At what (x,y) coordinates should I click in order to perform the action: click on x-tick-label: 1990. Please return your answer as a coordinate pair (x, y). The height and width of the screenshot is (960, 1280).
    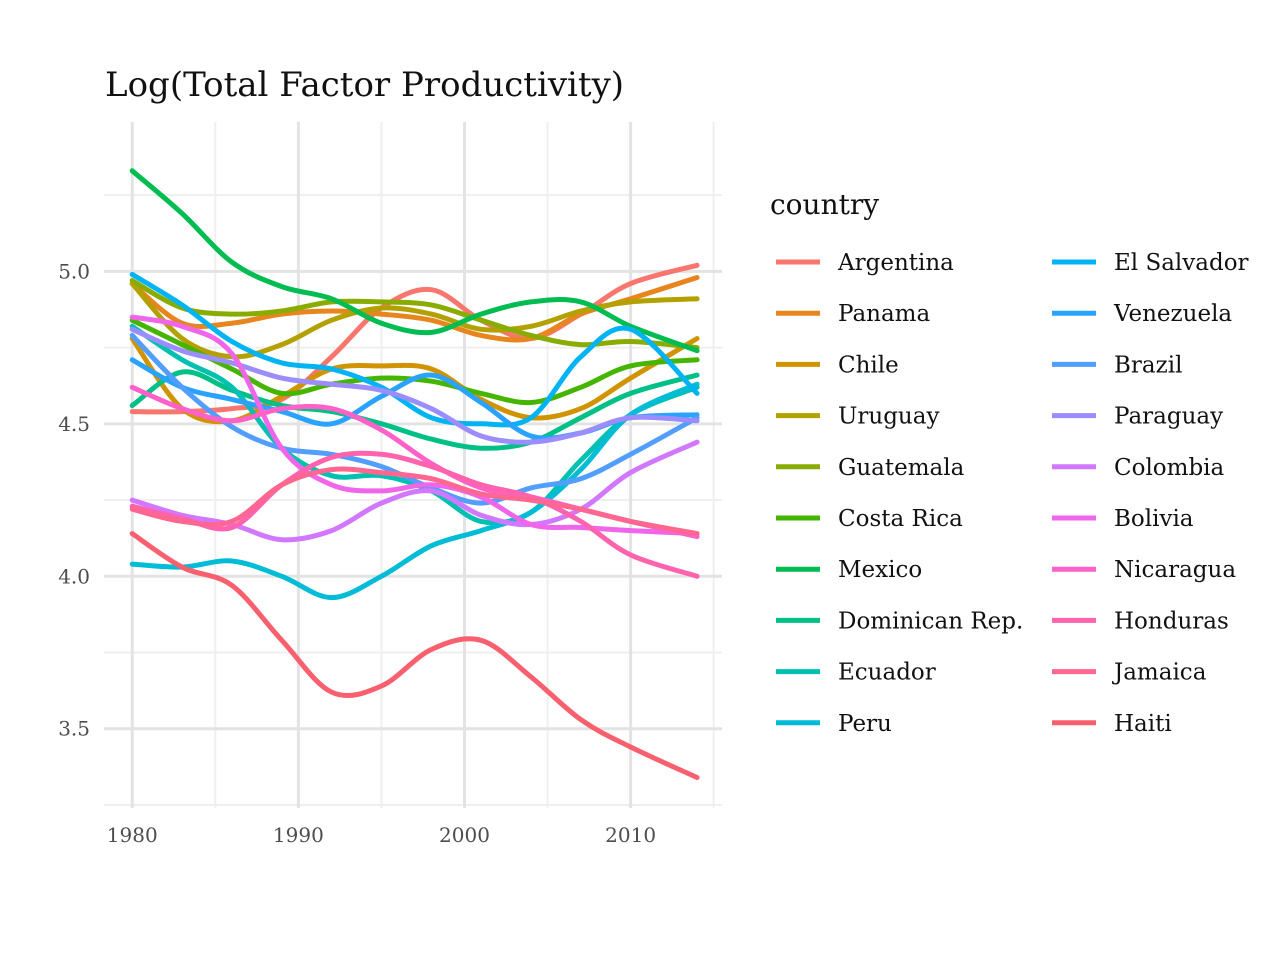
    Looking at the image, I should click on (298, 835).